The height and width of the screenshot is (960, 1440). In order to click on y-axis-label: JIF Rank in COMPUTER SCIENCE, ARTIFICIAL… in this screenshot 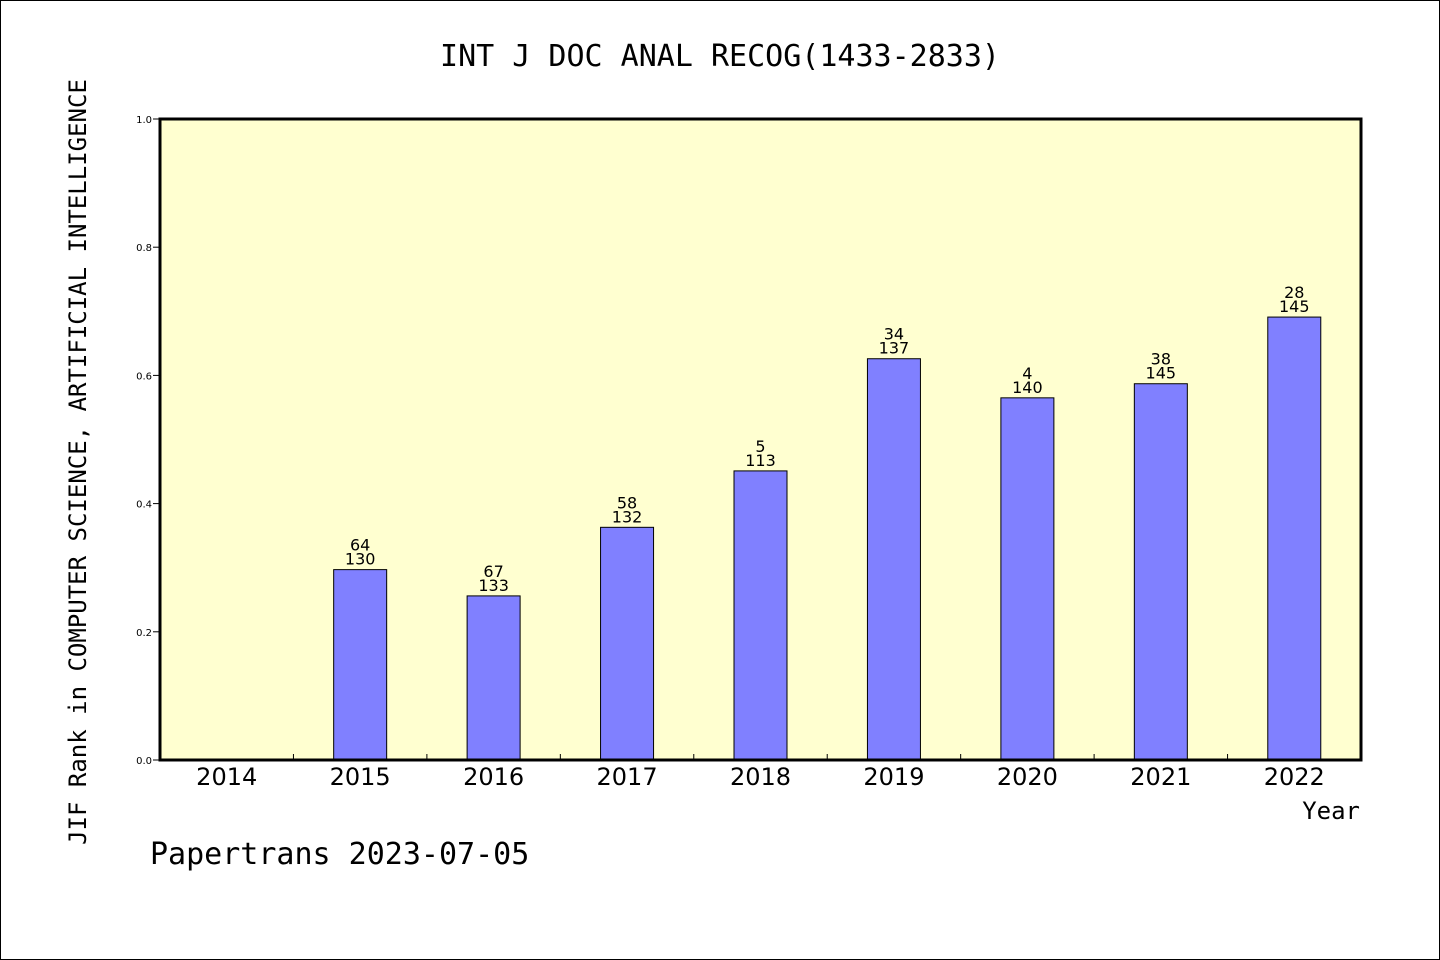, I will do `click(78, 462)`.